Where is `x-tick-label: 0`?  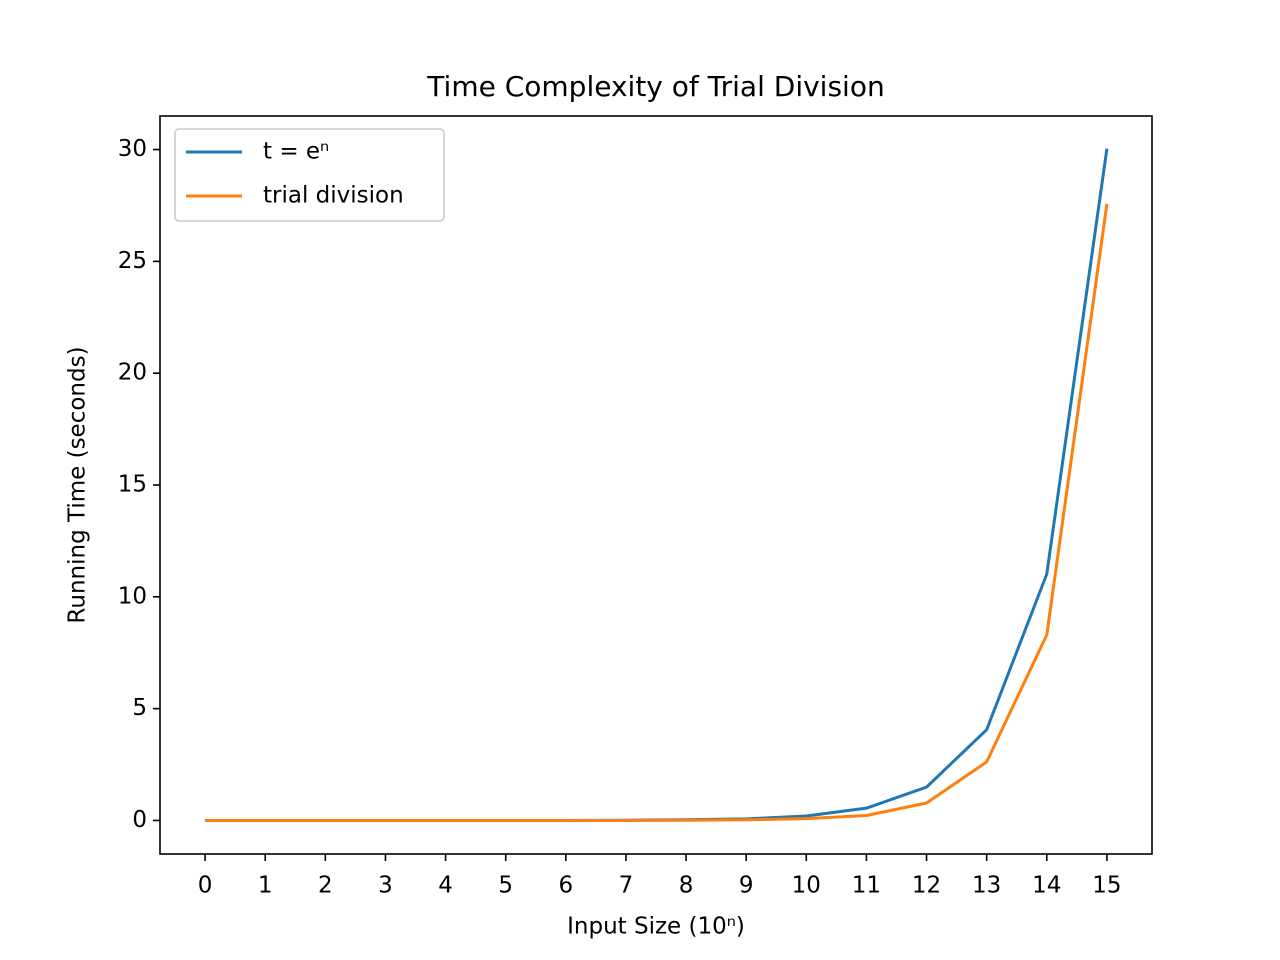
x-tick-label: 0 is located at coordinates (205, 886).